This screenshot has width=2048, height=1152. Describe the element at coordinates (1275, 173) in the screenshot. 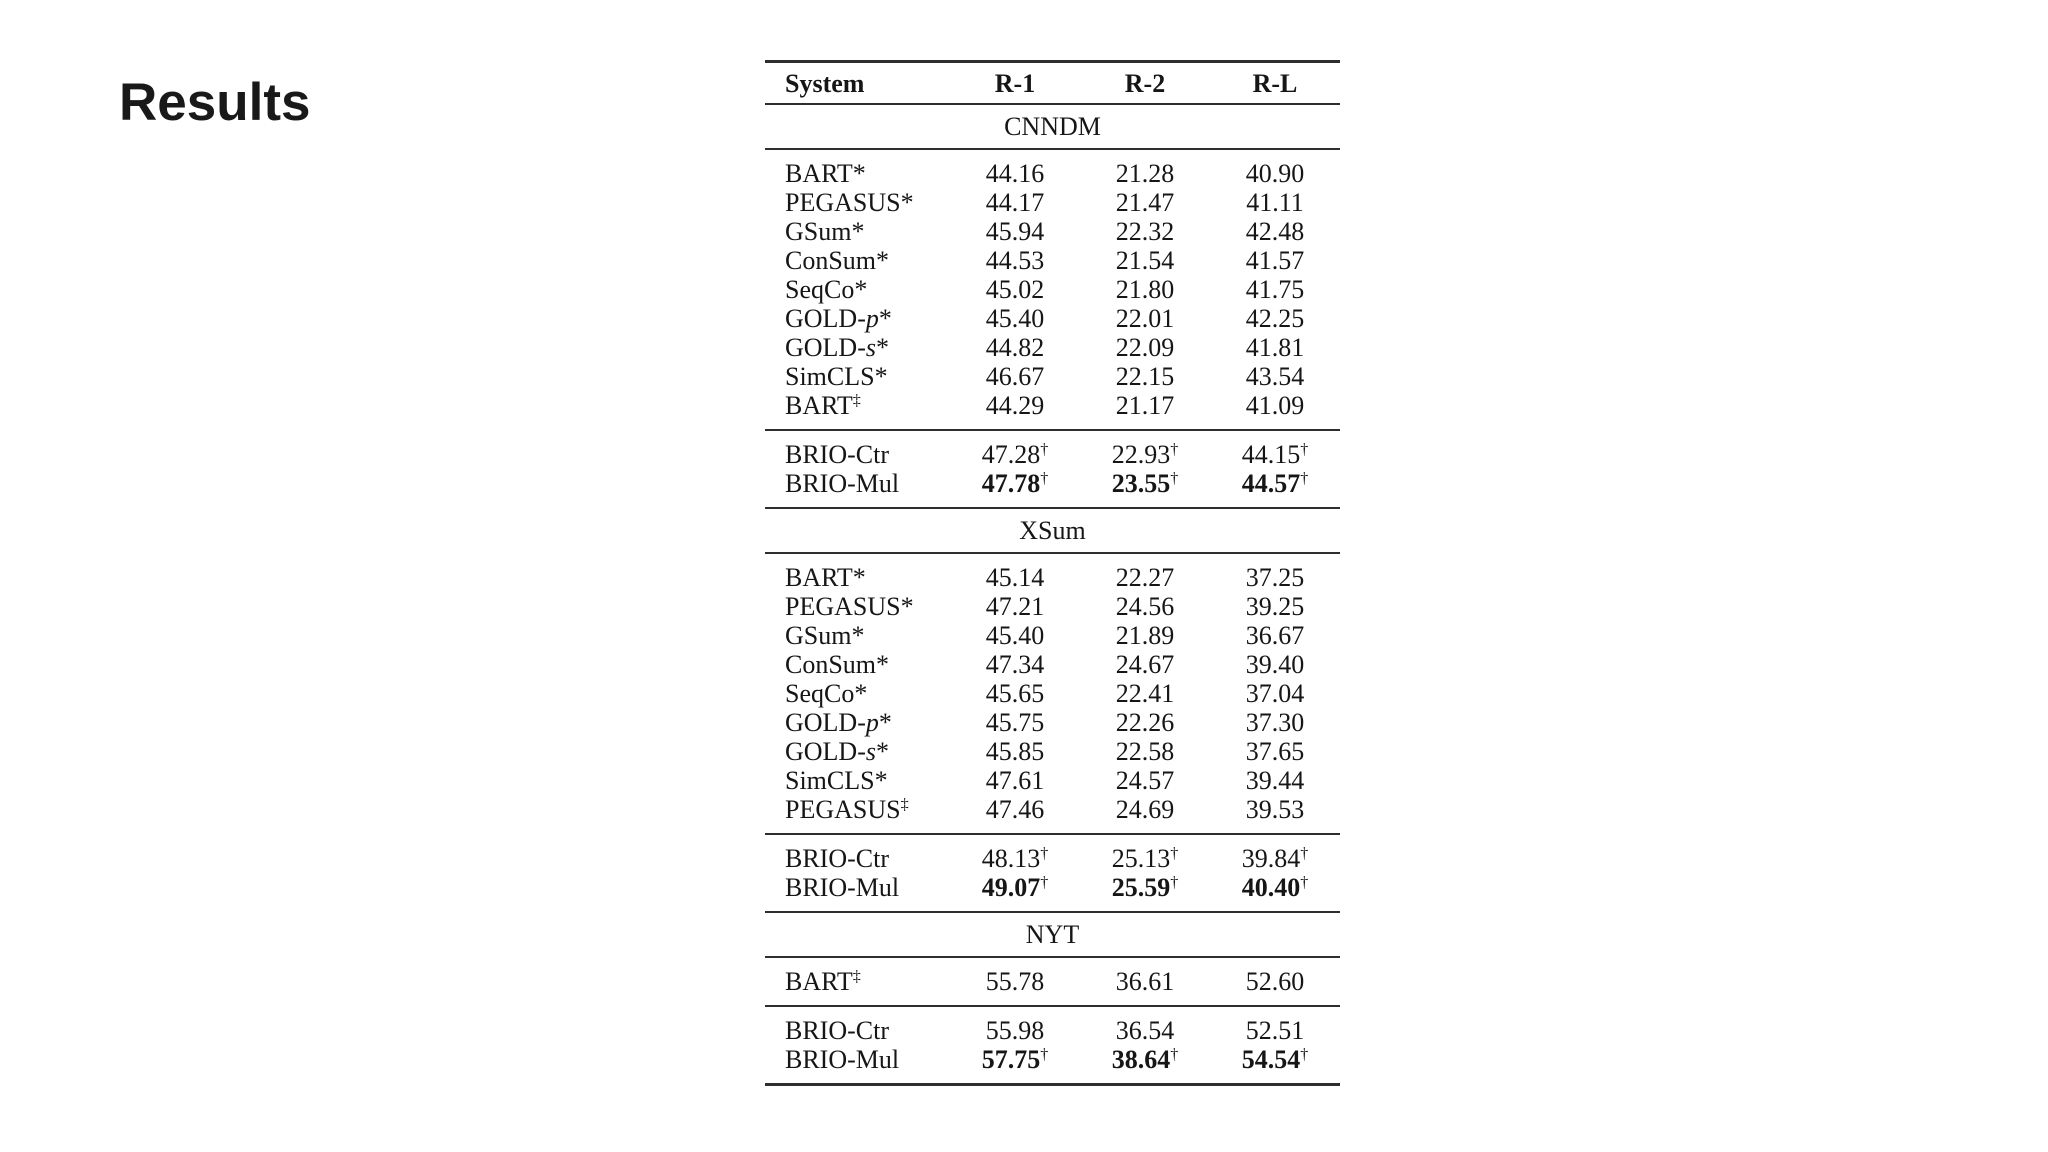

I see `score-cell: 40.90` at that location.